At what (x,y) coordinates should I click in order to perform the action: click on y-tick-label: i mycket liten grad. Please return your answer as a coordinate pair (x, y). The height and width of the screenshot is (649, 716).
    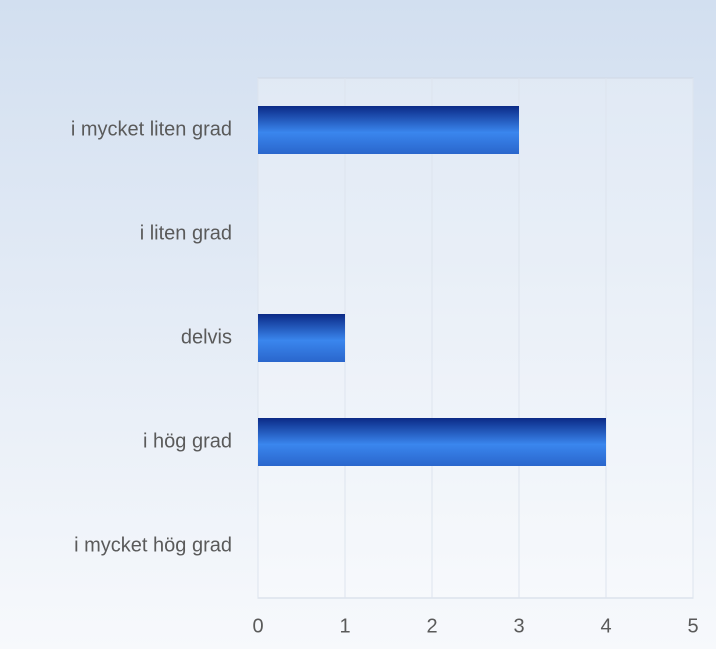
    Looking at the image, I should click on (151, 129).